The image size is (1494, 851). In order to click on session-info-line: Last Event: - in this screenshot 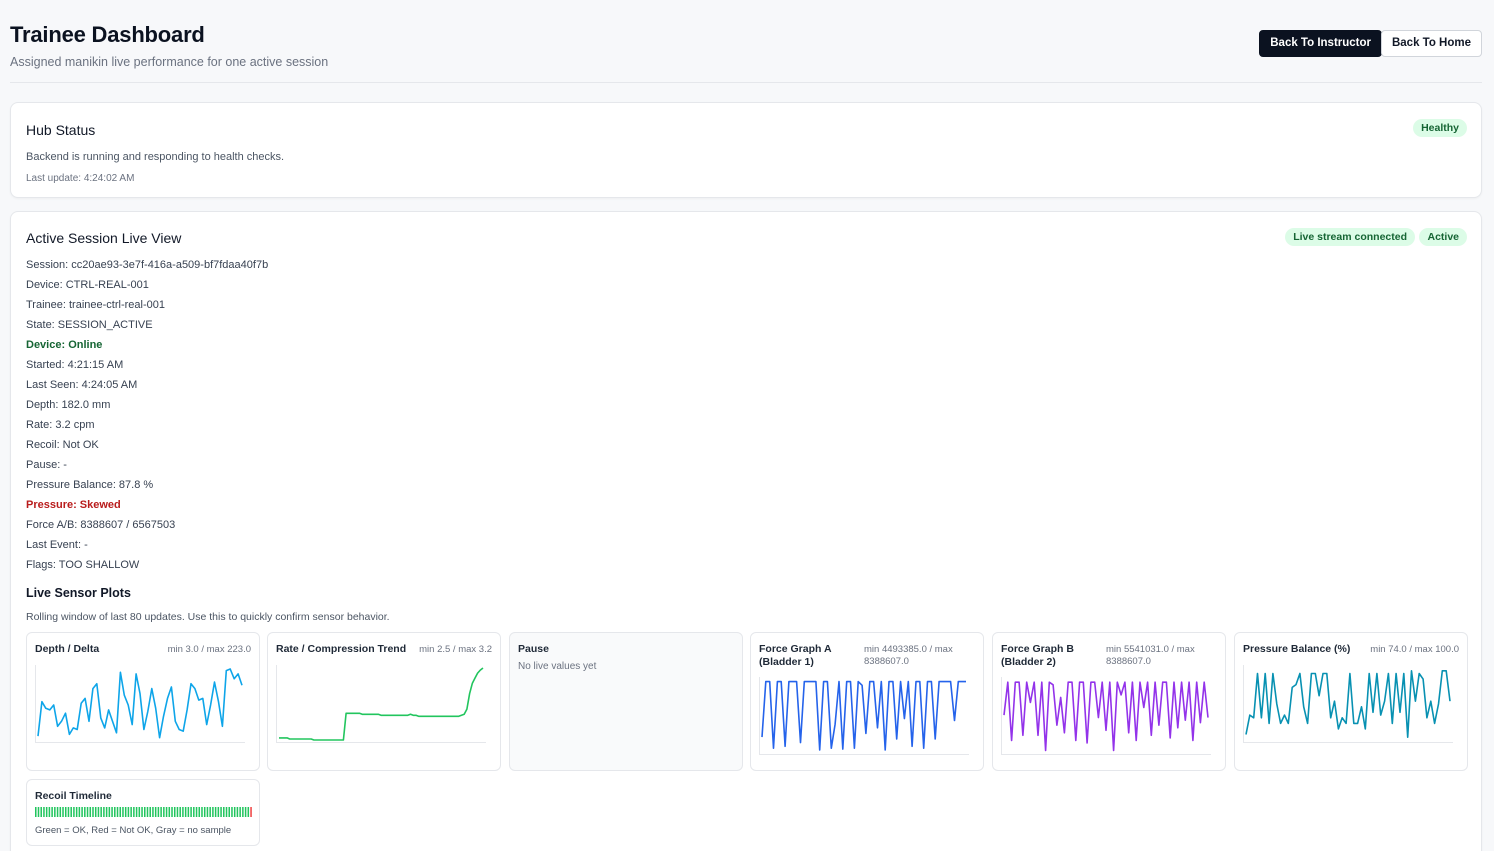, I will do `click(57, 545)`.